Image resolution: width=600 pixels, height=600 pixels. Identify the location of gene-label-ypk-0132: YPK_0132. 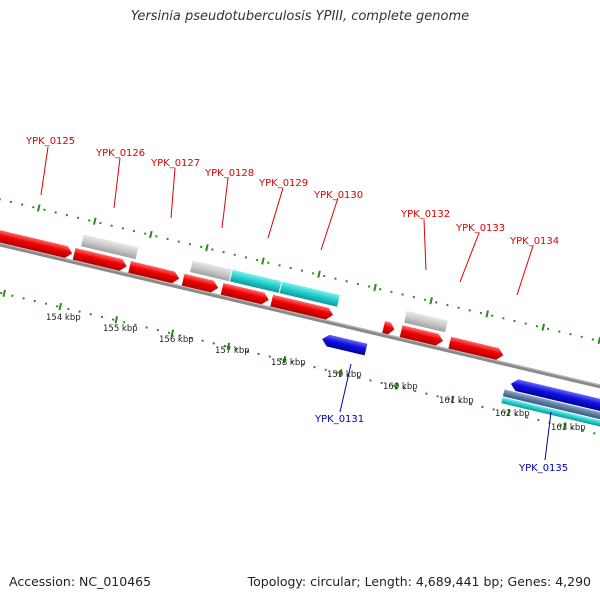
(425, 214).